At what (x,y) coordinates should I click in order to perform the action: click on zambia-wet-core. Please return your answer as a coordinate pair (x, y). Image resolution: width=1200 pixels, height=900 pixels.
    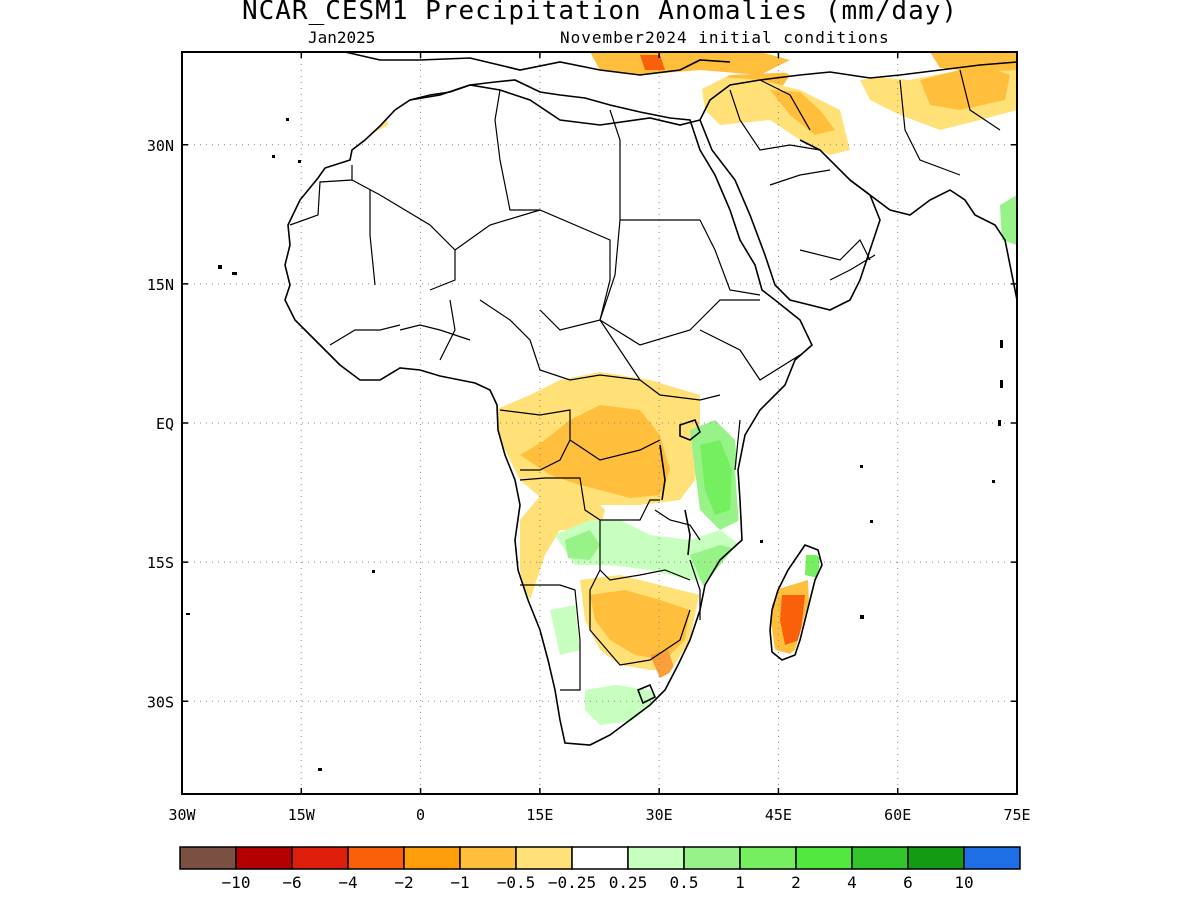
    Looking at the image, I should click on (582, 545).